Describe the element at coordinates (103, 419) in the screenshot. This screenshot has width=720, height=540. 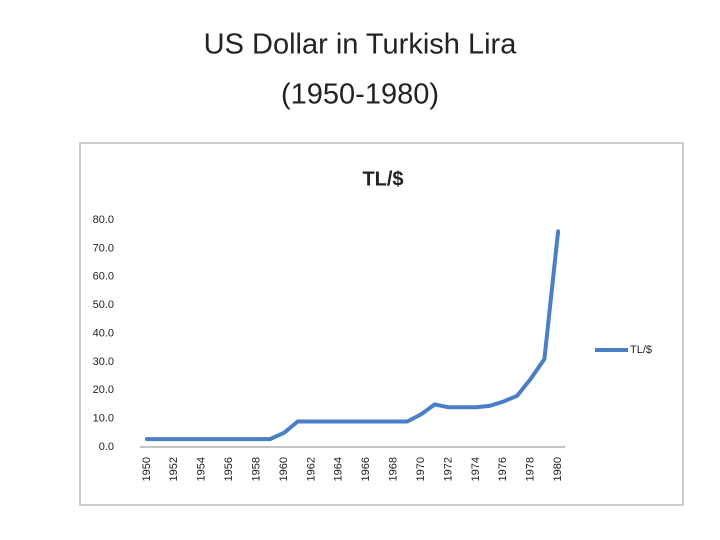
I see `y-tick-label: 10.0` at that location.